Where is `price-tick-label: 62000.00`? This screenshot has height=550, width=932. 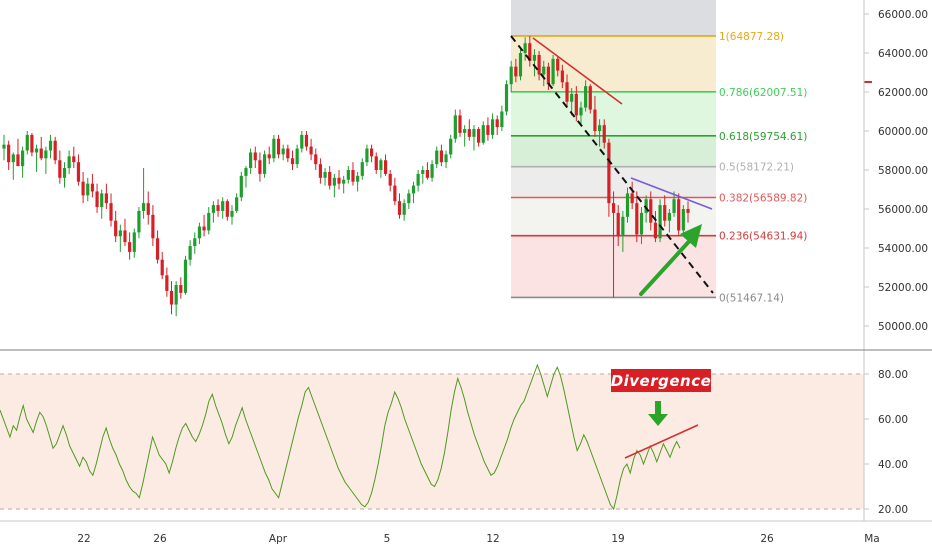 price-tick-label: 62000.00 is located at coordinates (903, 93).